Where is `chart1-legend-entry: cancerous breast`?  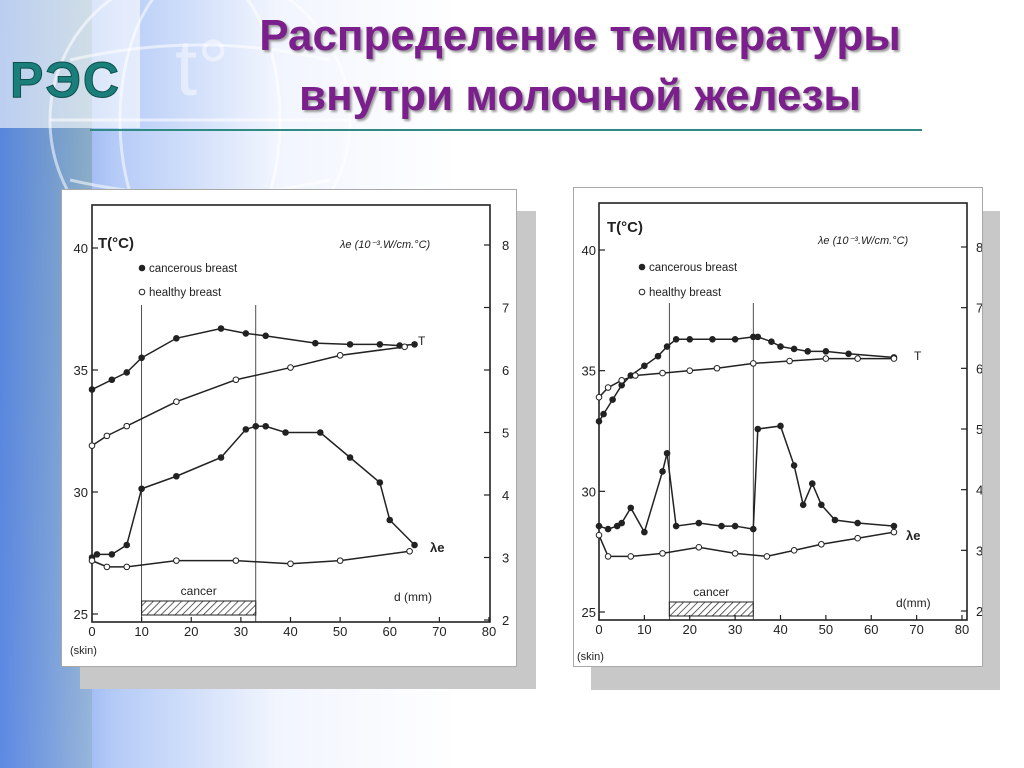
chart1-legend-entry: cancerous breast is located at coordinates (193, 269).